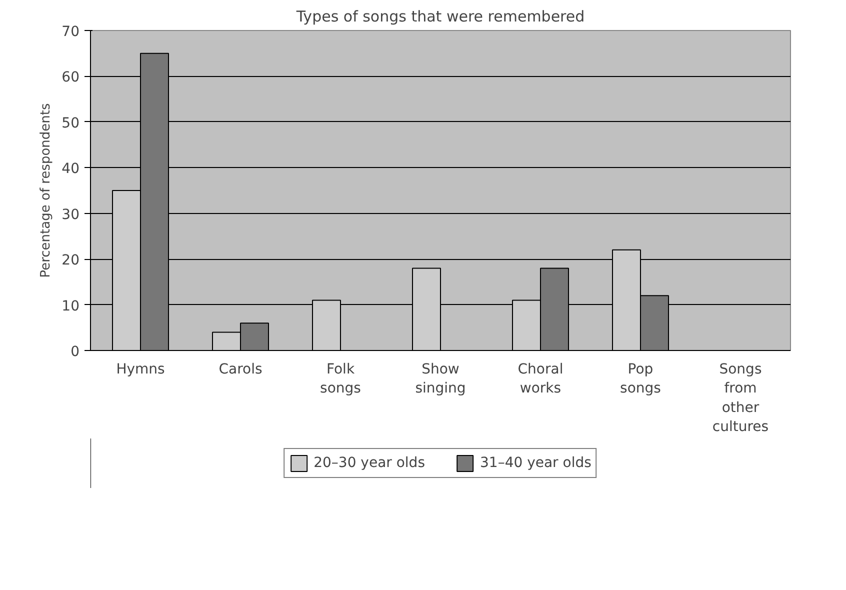 This screenshot has height=590, width=846. Describe the element at coordinates (71, 214) in the screenshot. I see `y-tick-label: 30` at that location.